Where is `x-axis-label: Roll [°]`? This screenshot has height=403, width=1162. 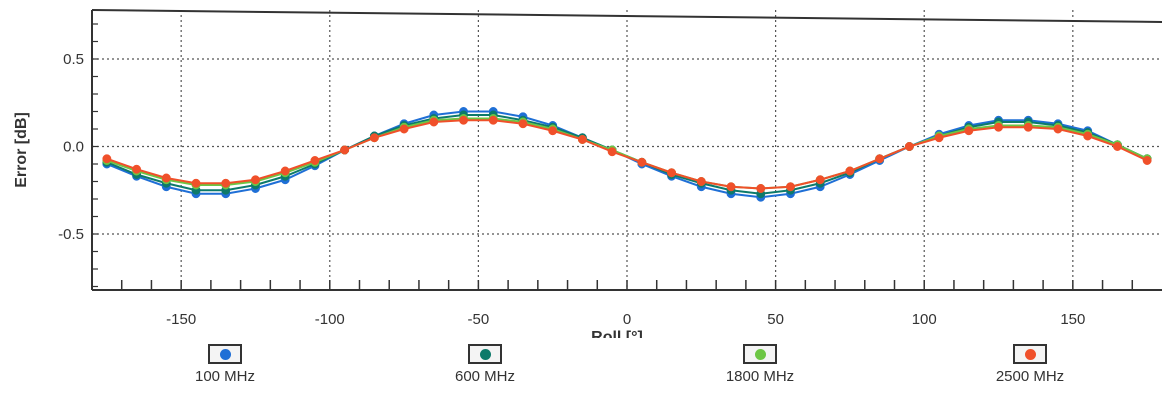 x-axis-label: Roll [°] is located at coordinates (617, 333).